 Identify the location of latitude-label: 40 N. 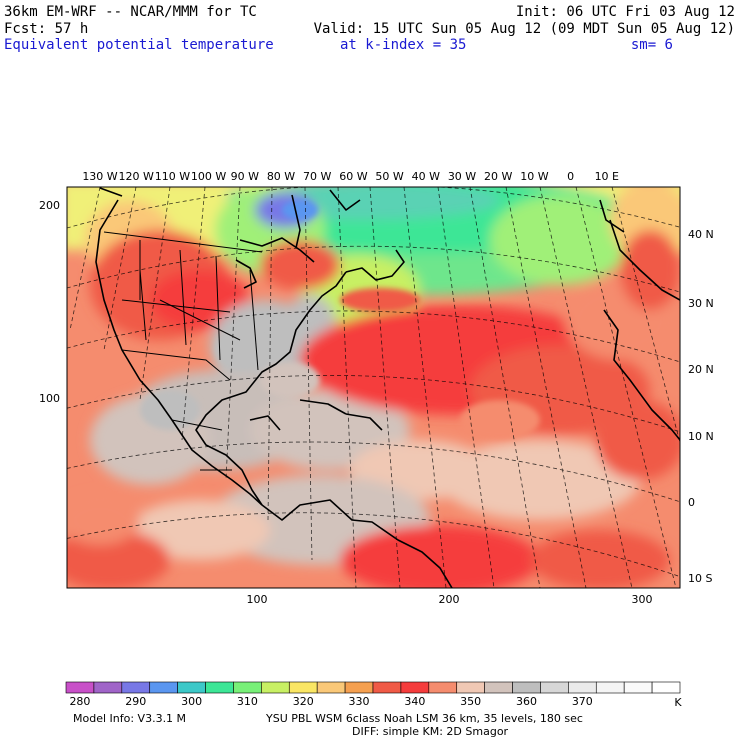
(701, 234).